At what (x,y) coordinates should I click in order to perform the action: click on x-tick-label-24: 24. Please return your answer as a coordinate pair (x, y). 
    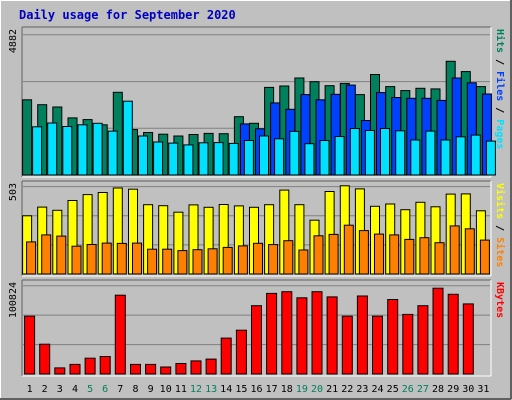
    Looking at the image, I should click on (377, 389).